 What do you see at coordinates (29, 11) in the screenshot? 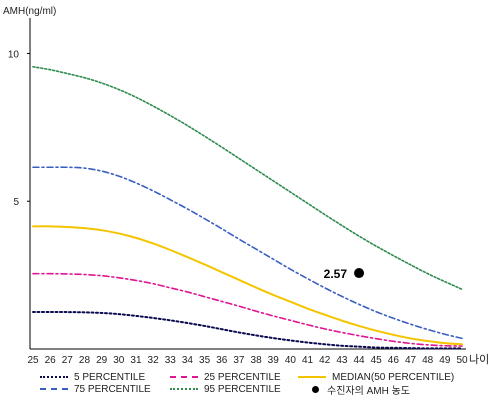
I see `y-axis-title: AMH(ng/ml)` at bounding box center [29, 11].